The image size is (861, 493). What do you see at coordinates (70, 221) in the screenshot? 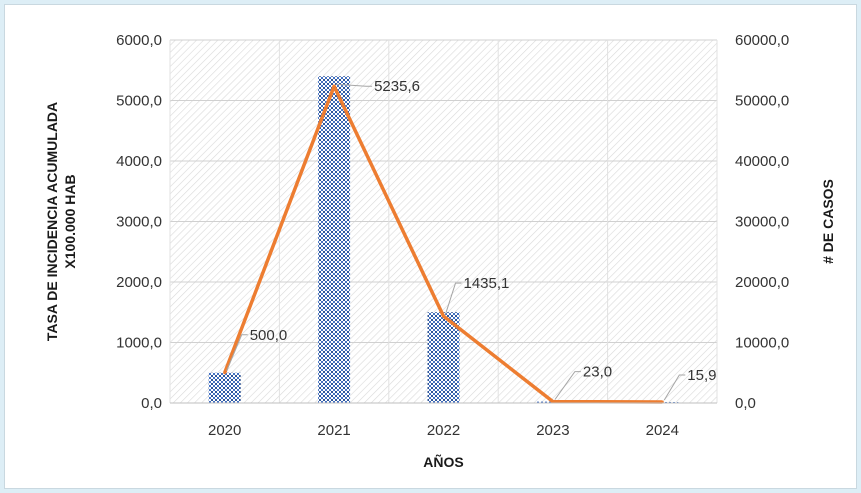
I see `left-axis-title-line2: X100.000 HAB` at bounding box center [70, 221].